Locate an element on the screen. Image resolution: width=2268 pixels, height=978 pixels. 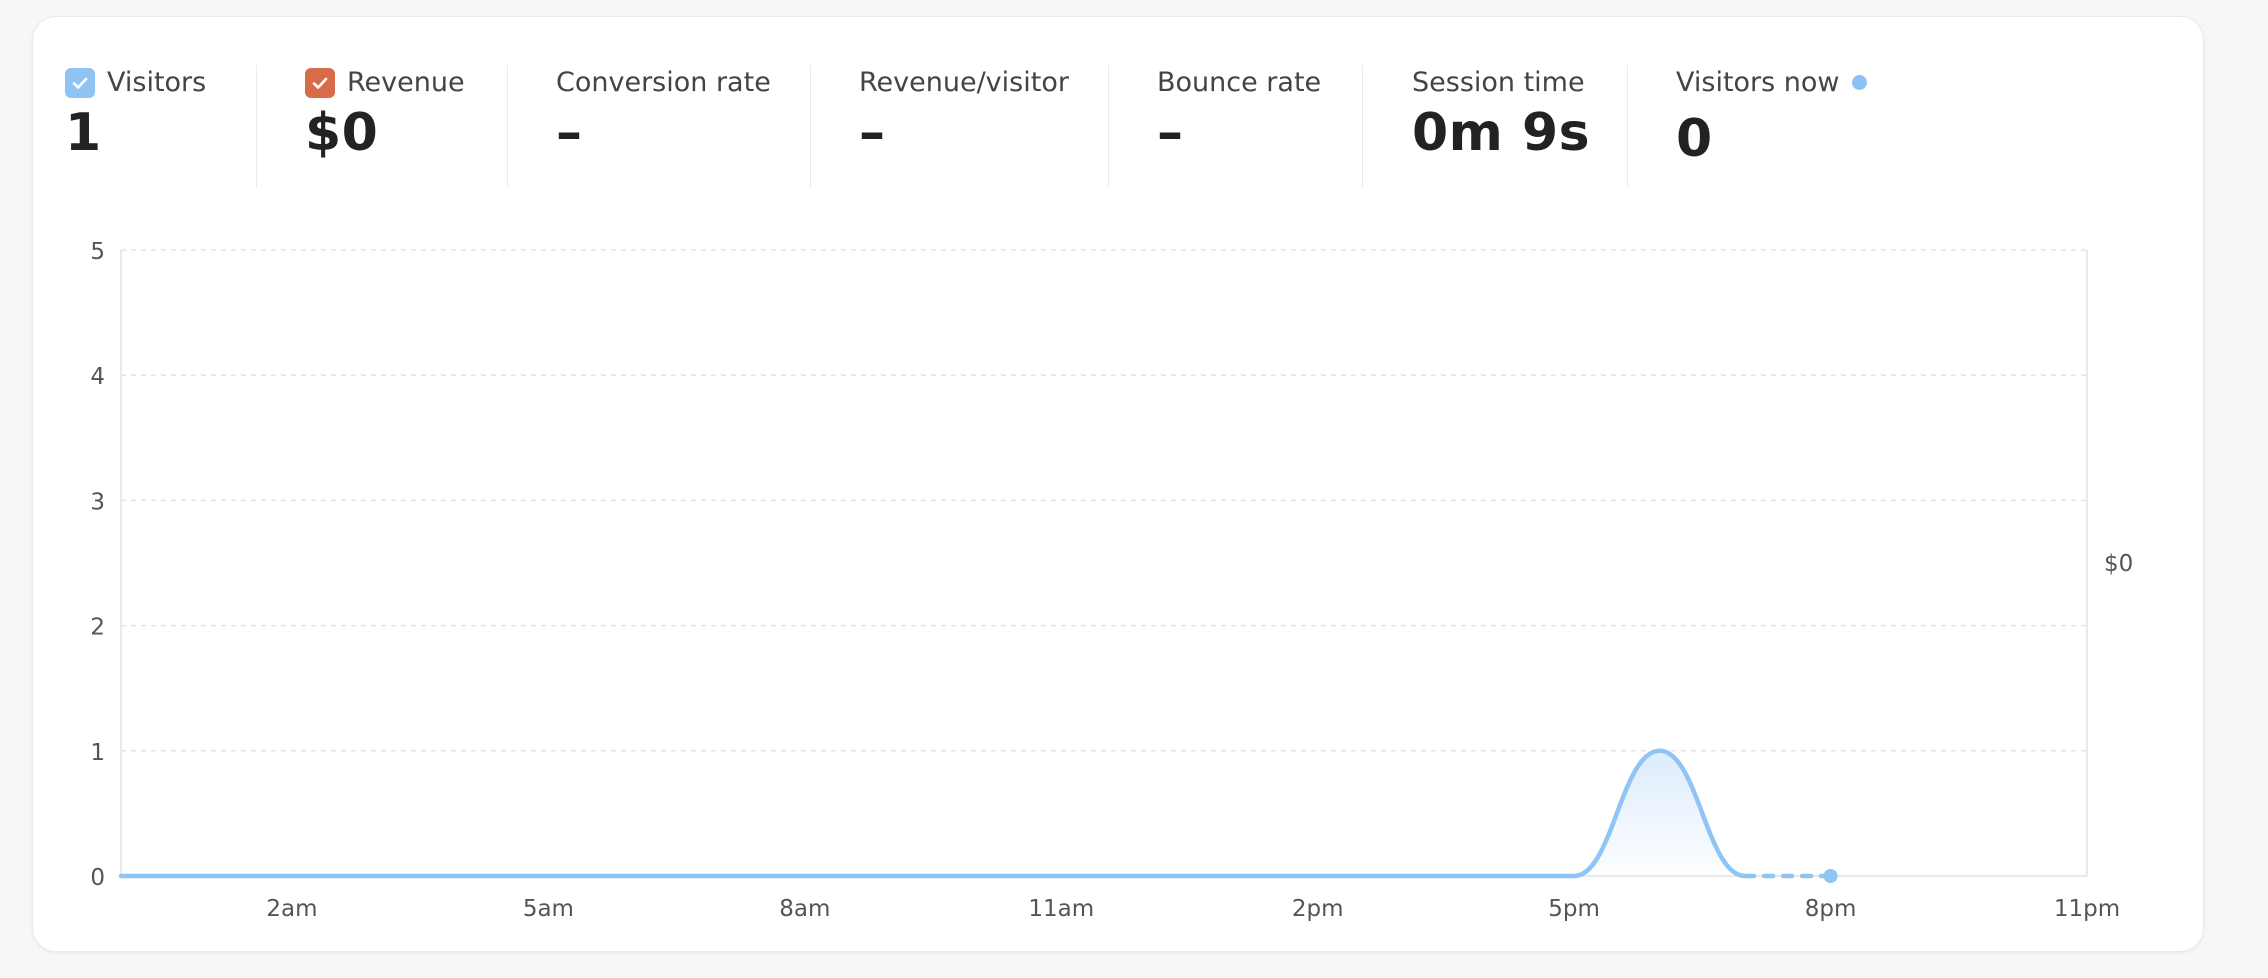
metric-revenue-per-visitor: Revenue/visitor – is located at coordinates (989, 117).